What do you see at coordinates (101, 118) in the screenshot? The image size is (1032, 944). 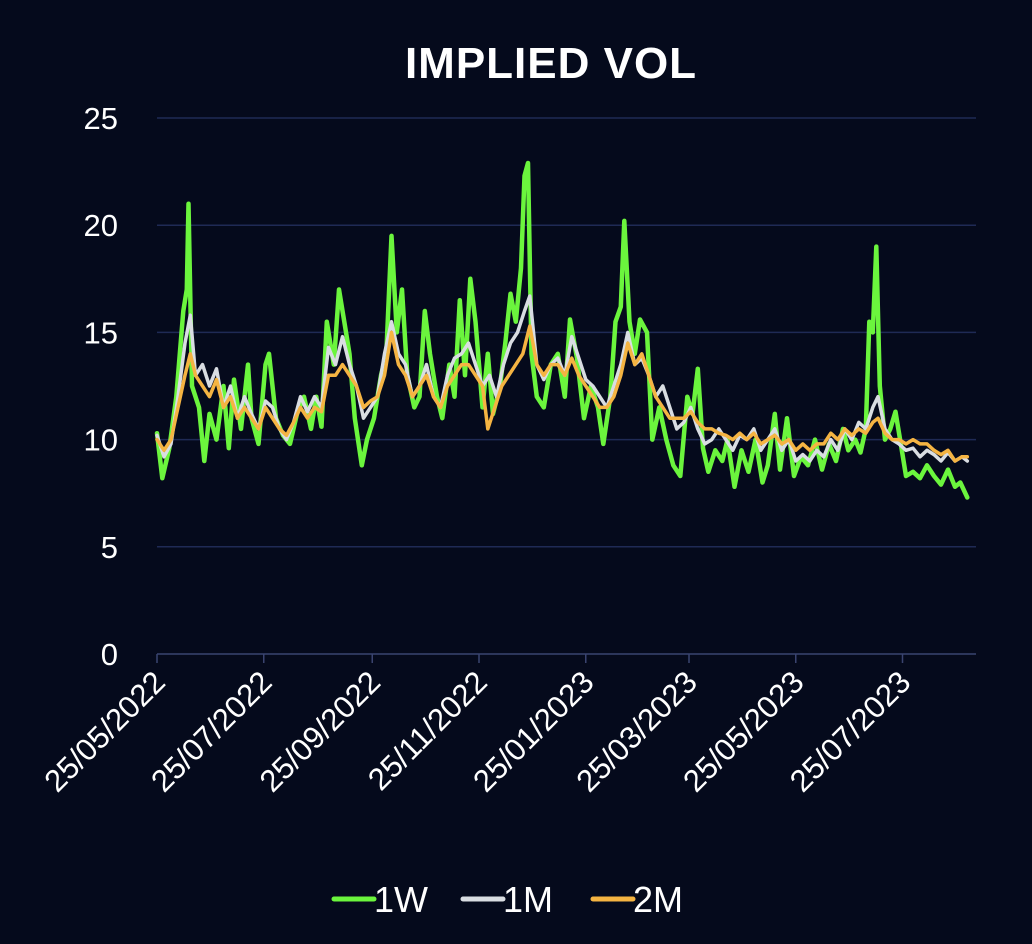 I see `y-tick-label: 25` at bounding box center [101, 118].